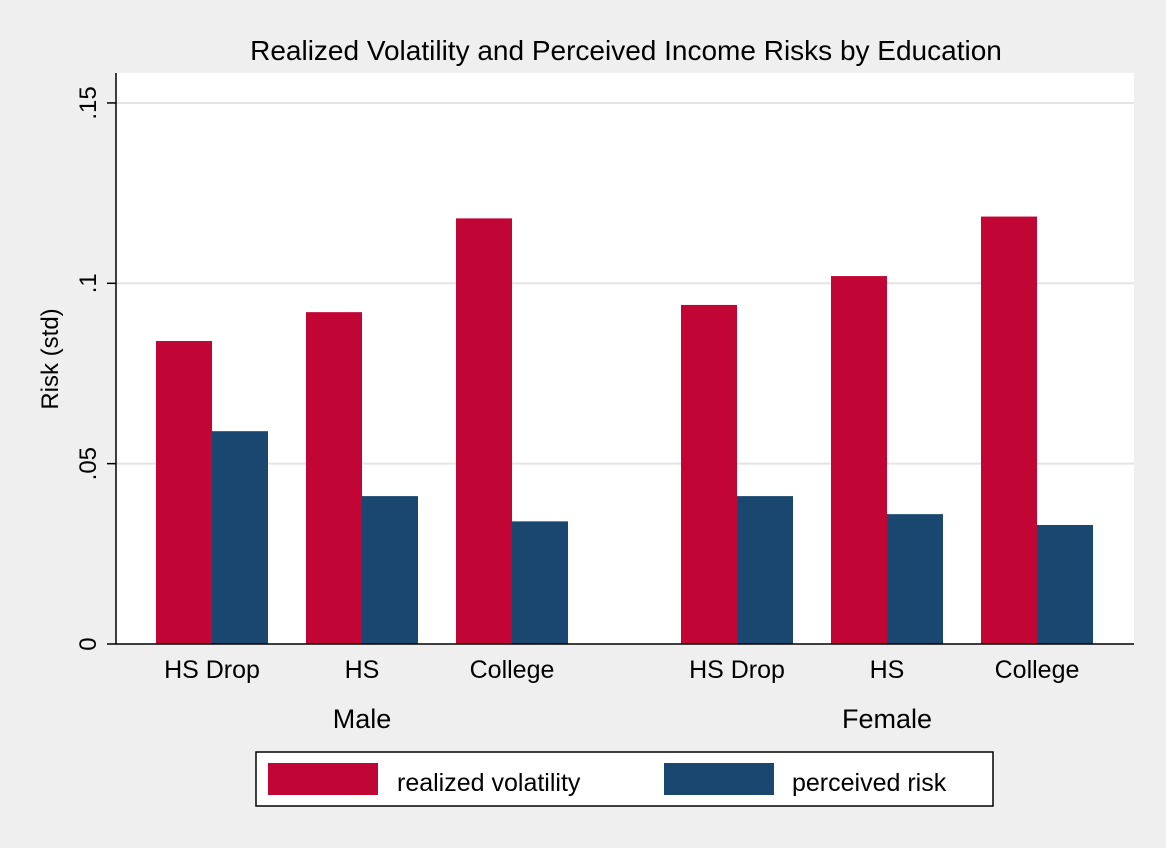 This screenshot has width=1166, height=848. What do you see at coordinates (765, 570) in the screenshot?
I see `bar-perceived-risk-female-hs-drop` at bounding box center [765, 570].